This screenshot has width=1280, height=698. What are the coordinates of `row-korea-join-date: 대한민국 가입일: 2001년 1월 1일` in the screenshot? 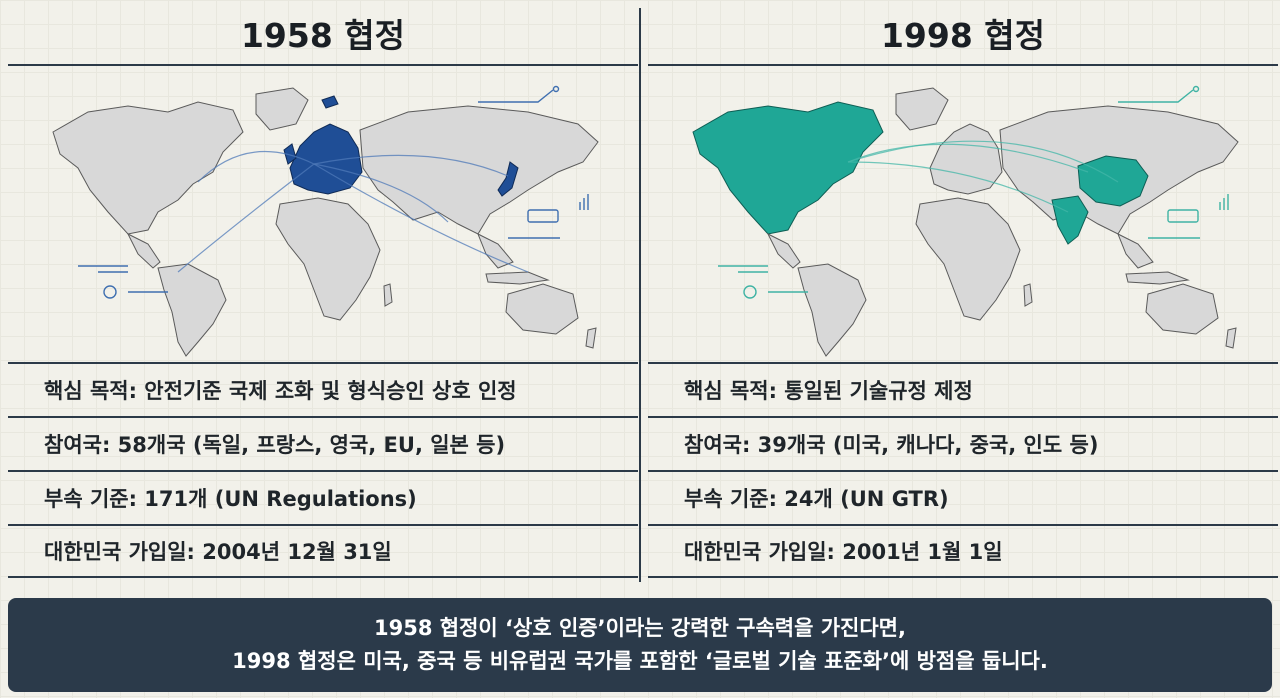 It's located at (963, 551).